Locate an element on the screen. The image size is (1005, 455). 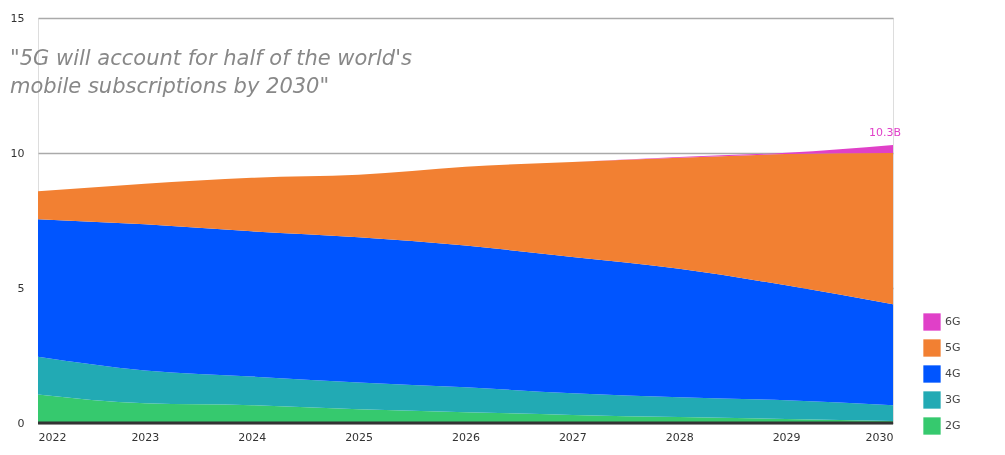
legend-label: 6G is located at coordinates (953, 321).